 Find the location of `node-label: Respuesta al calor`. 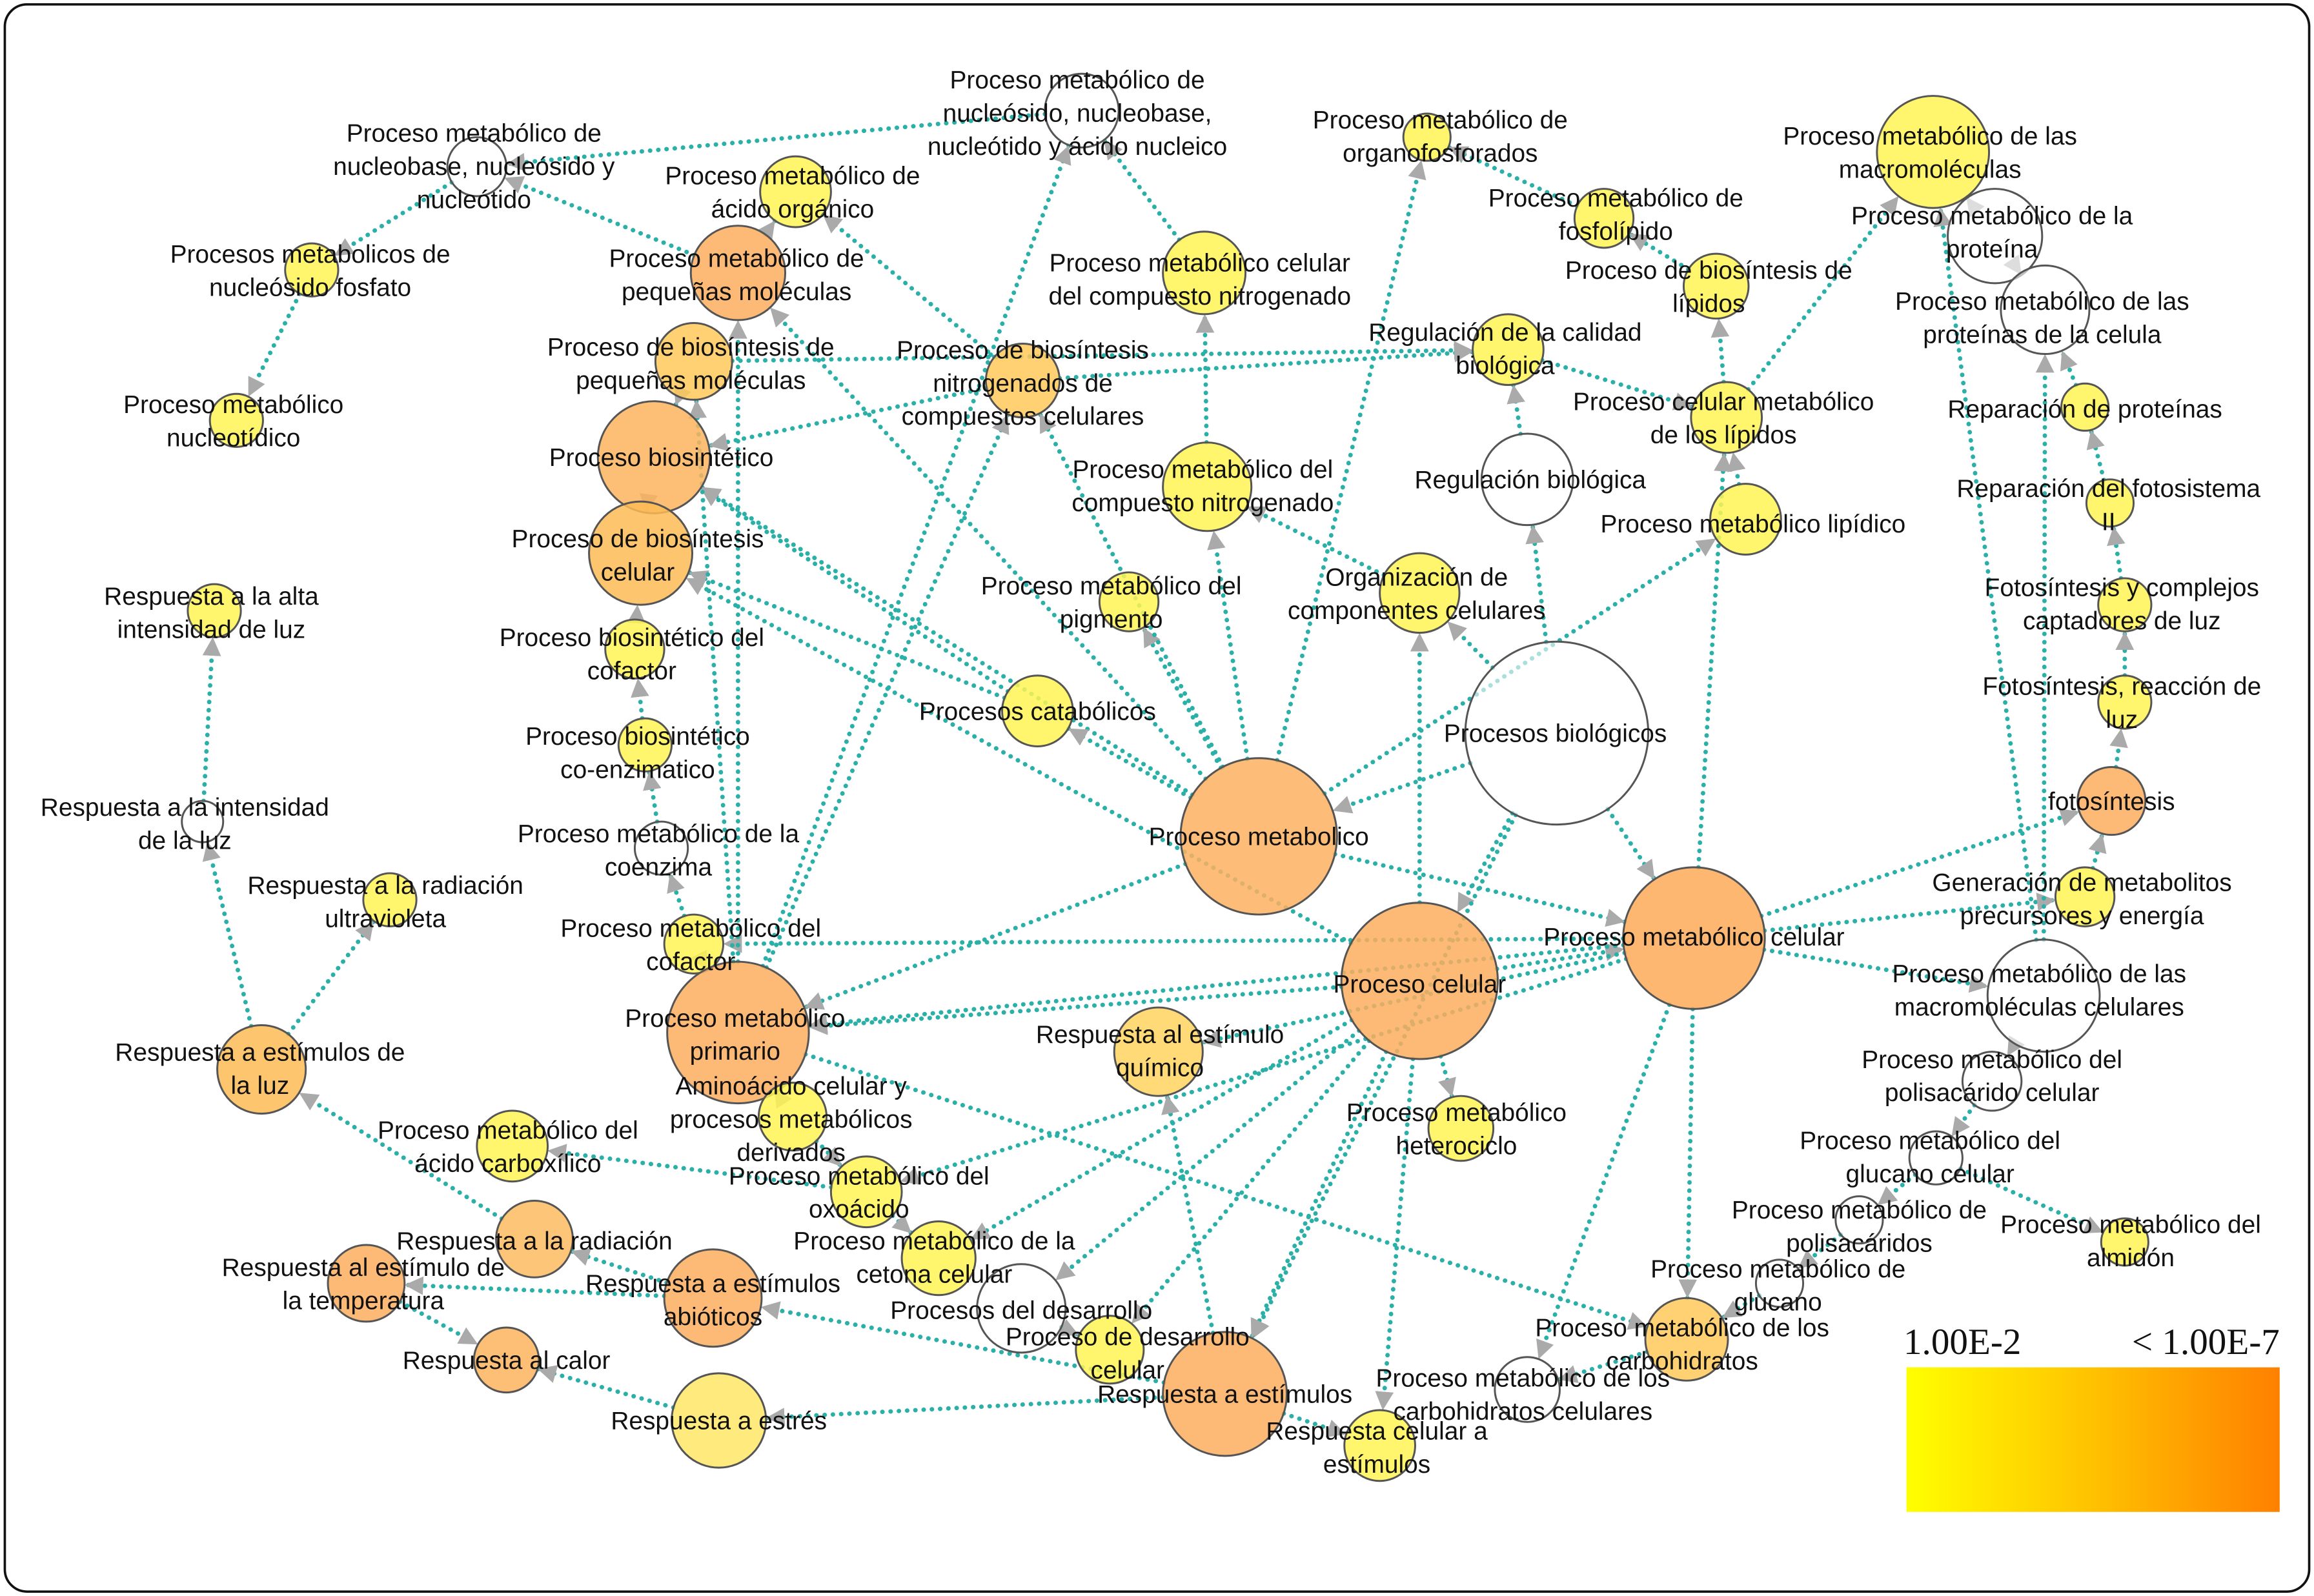

node-label: Respuesta al calor is located at coordinates (507, 1361).